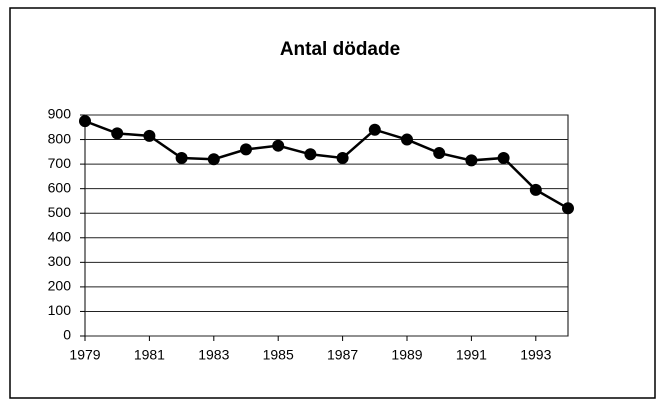  What do you see at coordinates (535, 355) in the screenshot?
I see `x-tick-label: 1993` at bounding box center [535, 355].